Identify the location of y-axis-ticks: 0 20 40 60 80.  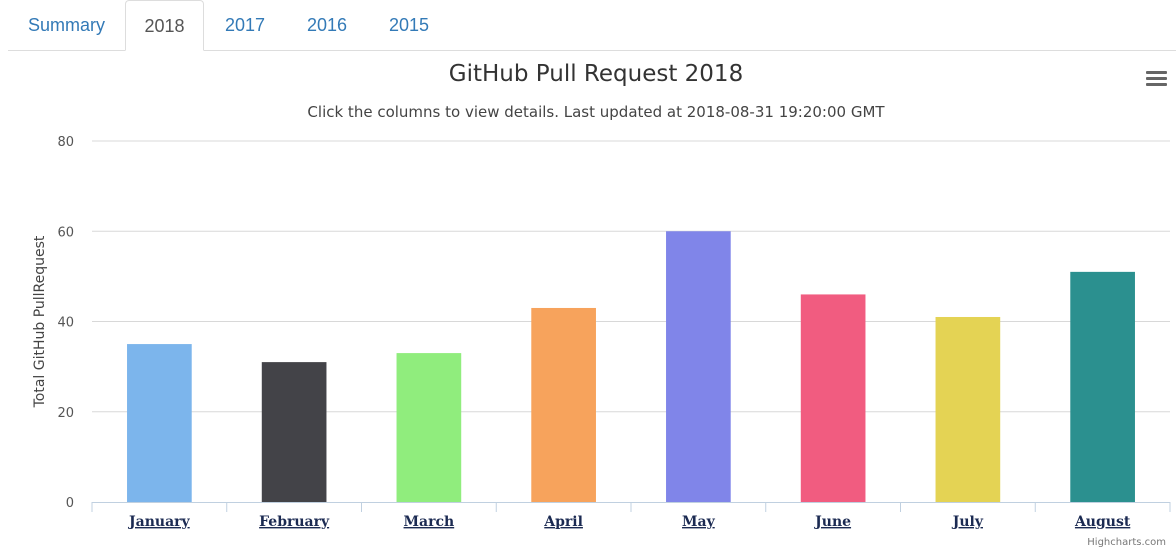
(65, 323).